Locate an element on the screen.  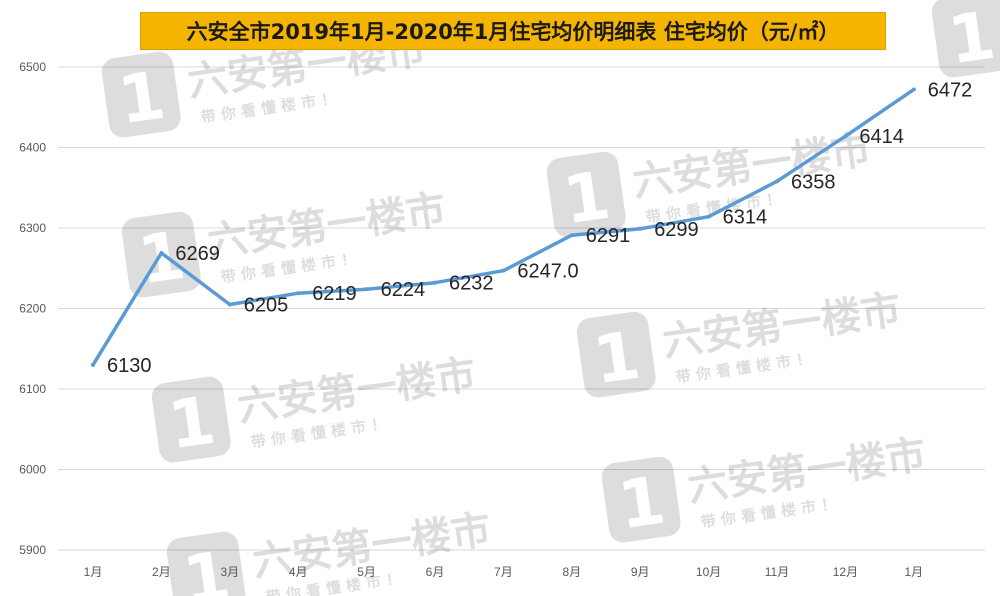
chart-title: 六安全市2019年1月-2020年1月住宅均价明细表 住宅均价（元/㎡） is located at coordinates (513, 31).